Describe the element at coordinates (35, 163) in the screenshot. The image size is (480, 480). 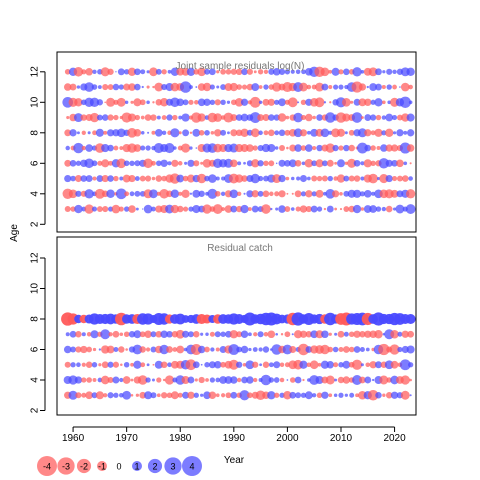
I see `top-y-tick-label: 6` at that location.